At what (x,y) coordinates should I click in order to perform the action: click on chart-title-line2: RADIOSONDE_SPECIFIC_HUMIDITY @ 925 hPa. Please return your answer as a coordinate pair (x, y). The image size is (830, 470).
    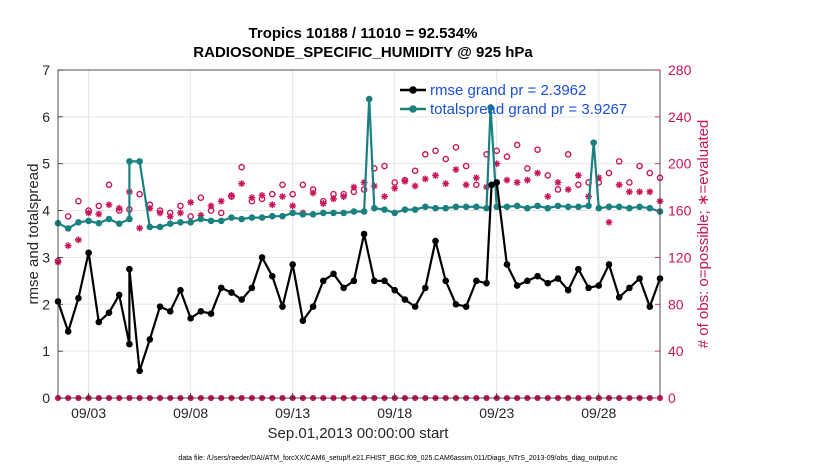
    Looking at the image, I should click on (363, 52).